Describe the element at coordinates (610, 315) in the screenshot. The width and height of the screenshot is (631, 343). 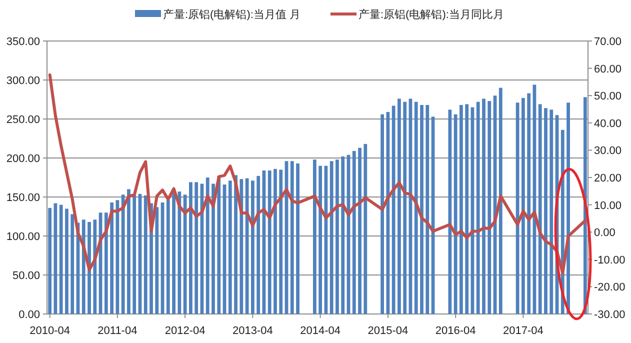
I see `y2-tick-label: -30.00` at that location.